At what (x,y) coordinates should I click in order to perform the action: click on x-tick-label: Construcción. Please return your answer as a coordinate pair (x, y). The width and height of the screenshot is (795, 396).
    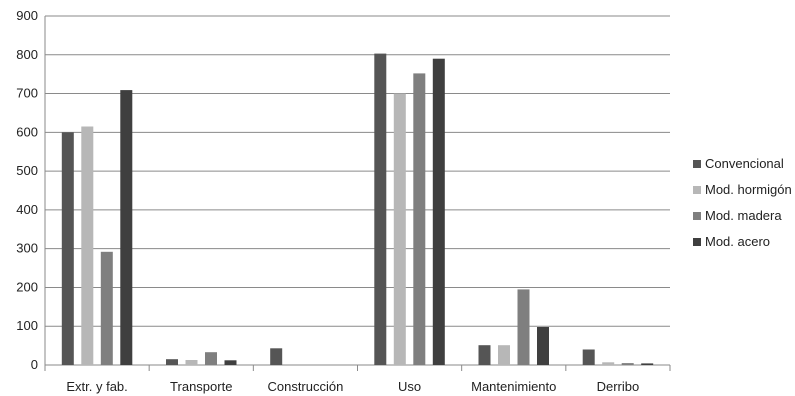
    Looking at the image, I should click on (305, 386).